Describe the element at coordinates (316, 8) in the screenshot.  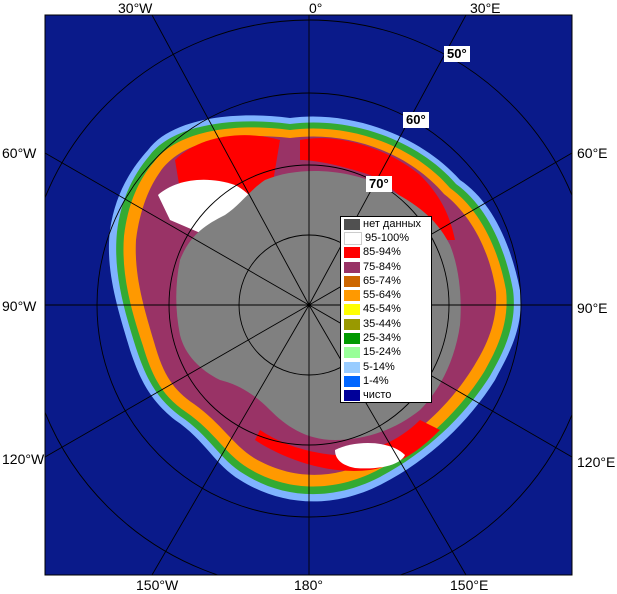
I see `lon-label-0: 0°` at that location.